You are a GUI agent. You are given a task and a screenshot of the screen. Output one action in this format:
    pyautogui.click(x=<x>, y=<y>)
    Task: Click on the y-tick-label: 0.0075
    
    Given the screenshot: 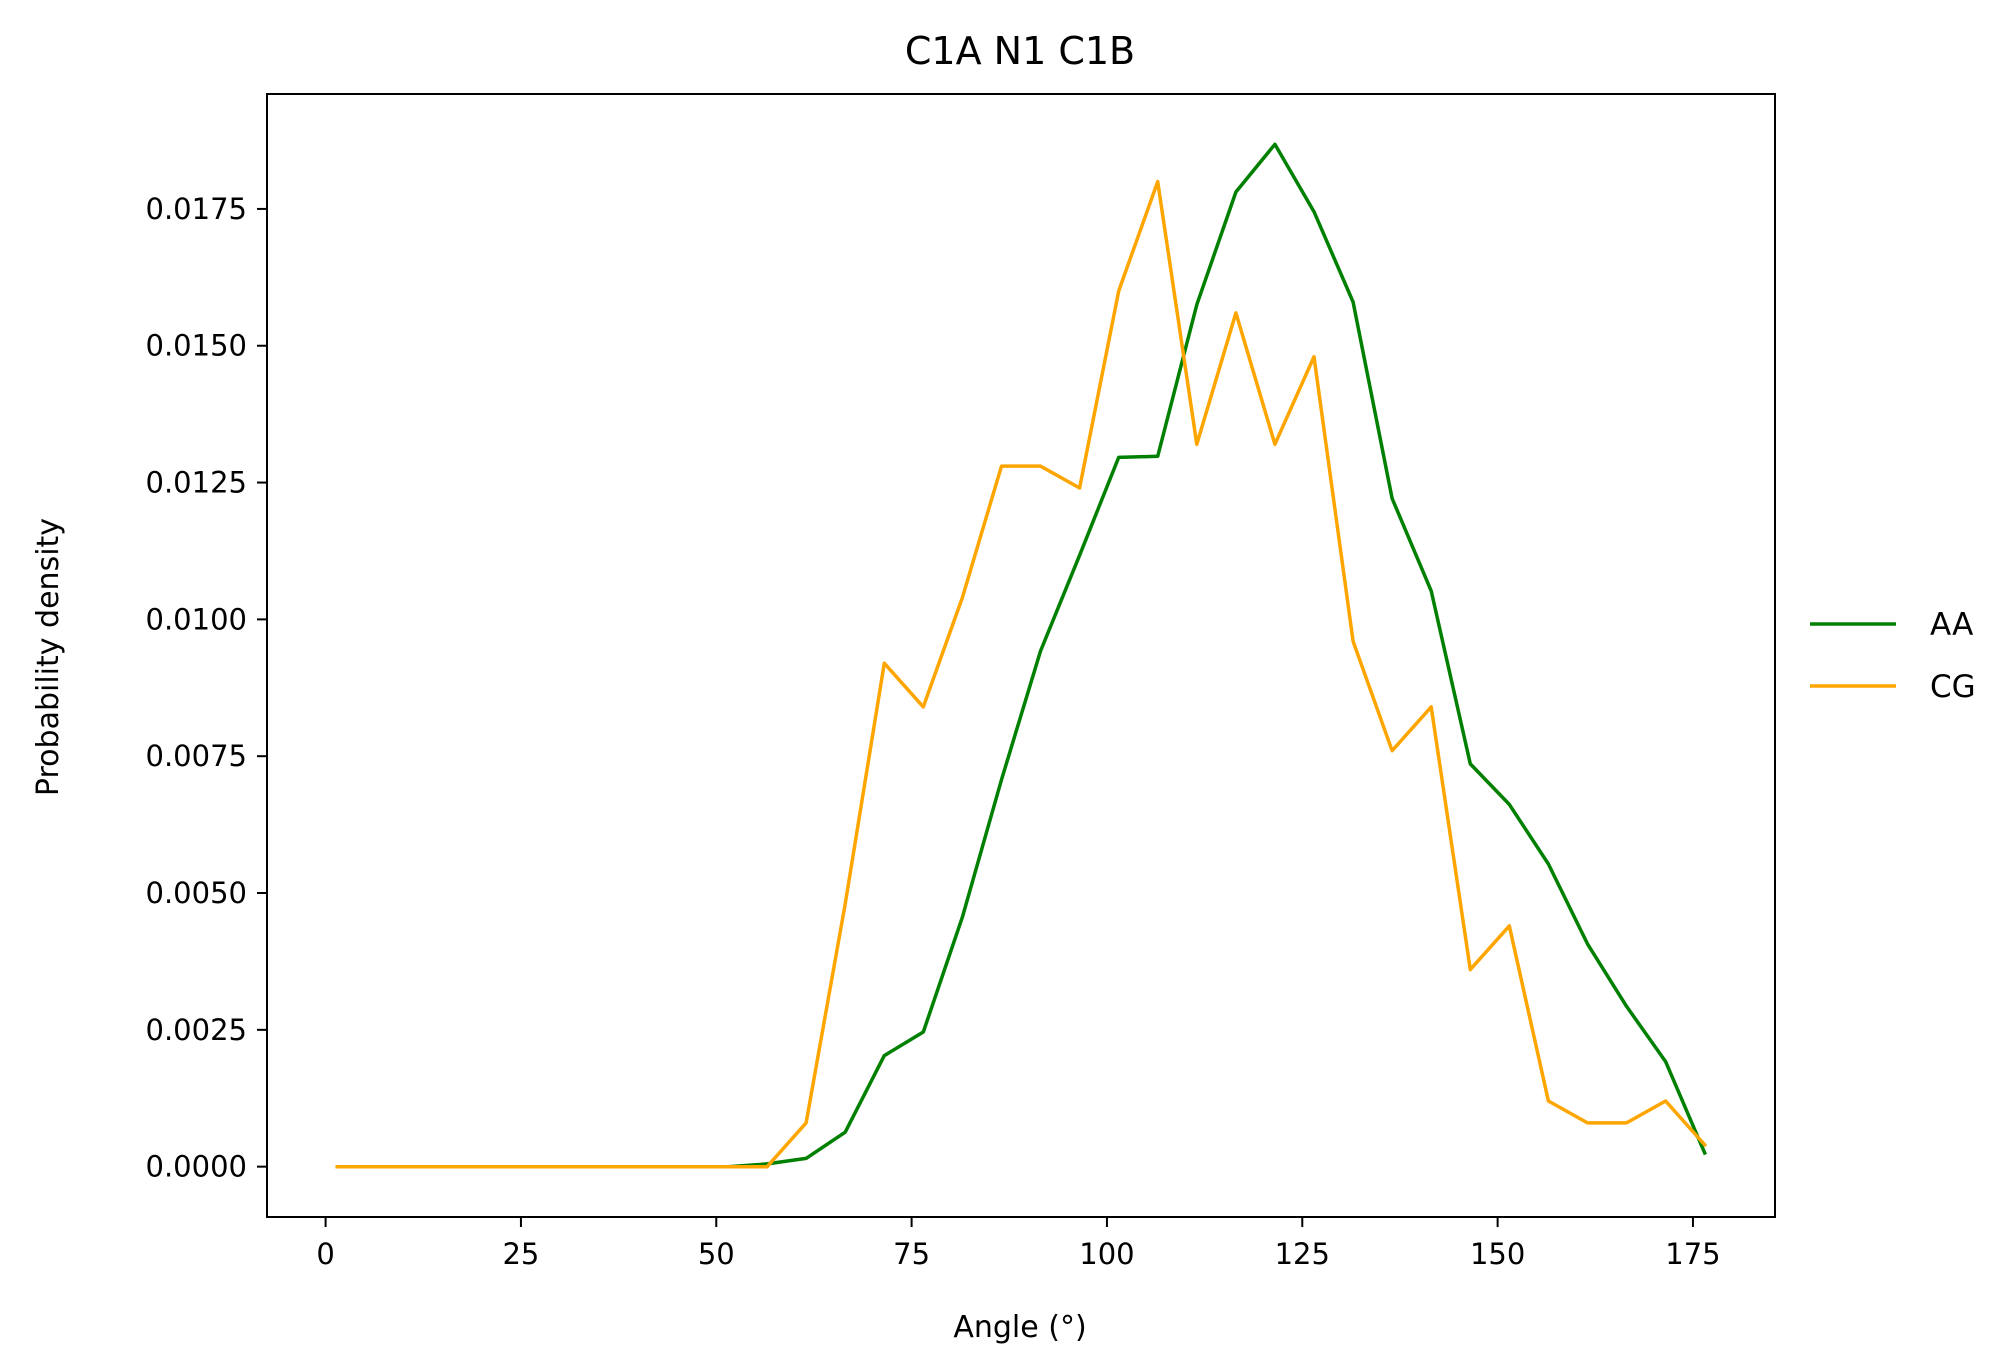 What is the action you would take?
    pyautogui.click(x=196, y=756)
    